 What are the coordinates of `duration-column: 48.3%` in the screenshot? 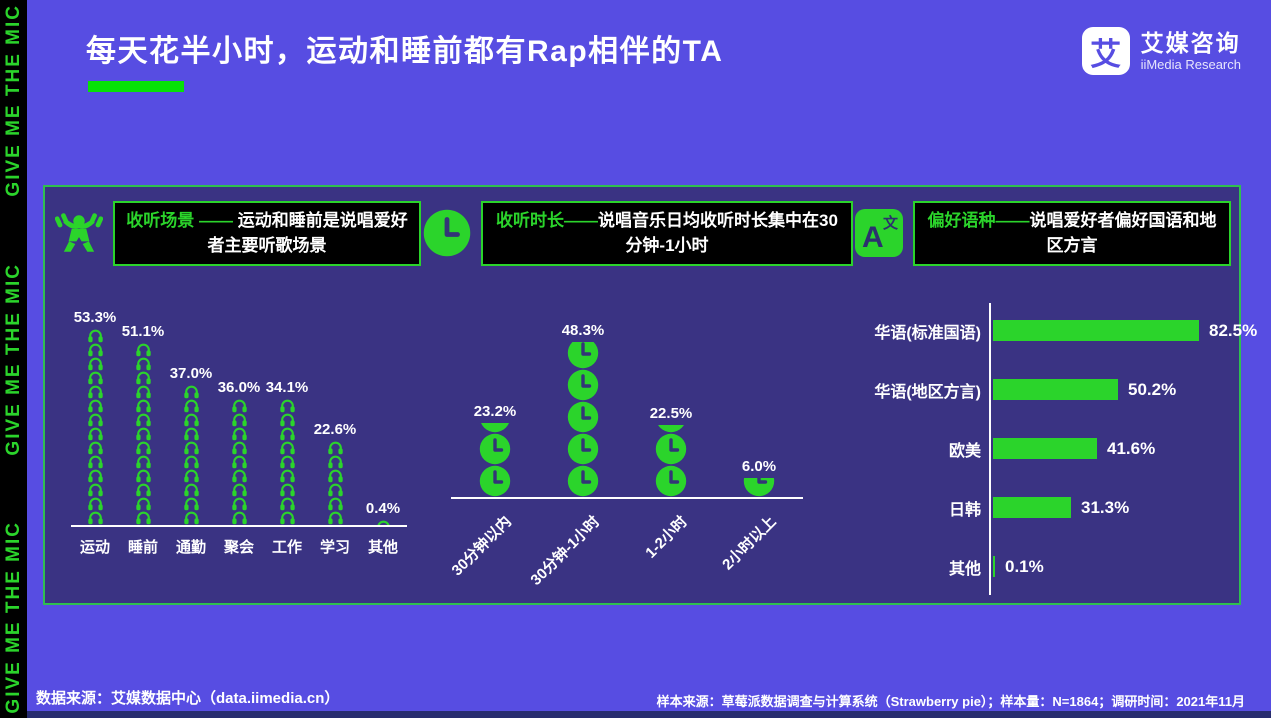 It's located at (583, 409).